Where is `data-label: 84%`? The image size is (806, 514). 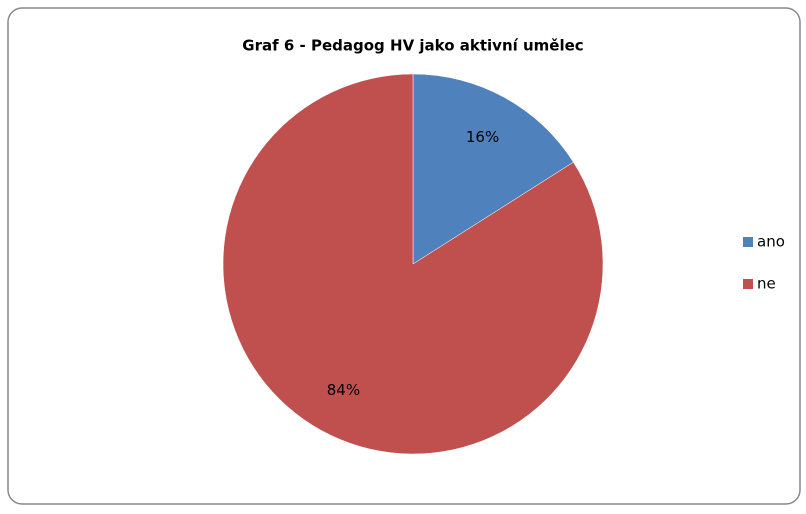 data-label: 84% is located at coordinates (343, 390).